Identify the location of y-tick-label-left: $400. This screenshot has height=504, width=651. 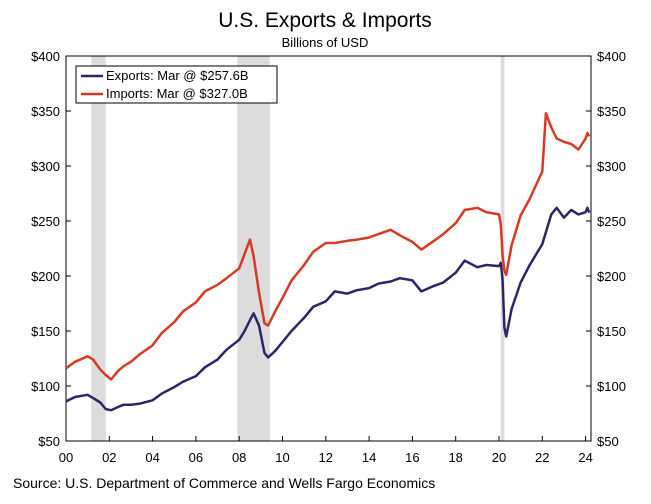
(45, 56).